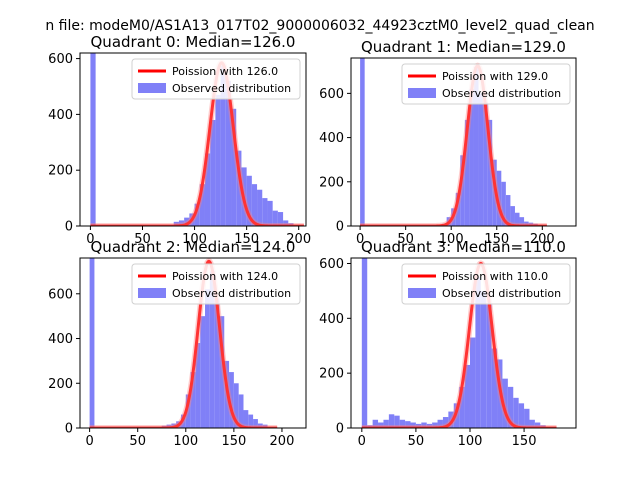 This screenshot has width=640, height=480. What do you see at coordinates (60, 339) in the screenshot?
I see `y-tick-label: 400` at bounding box center [60, 339].